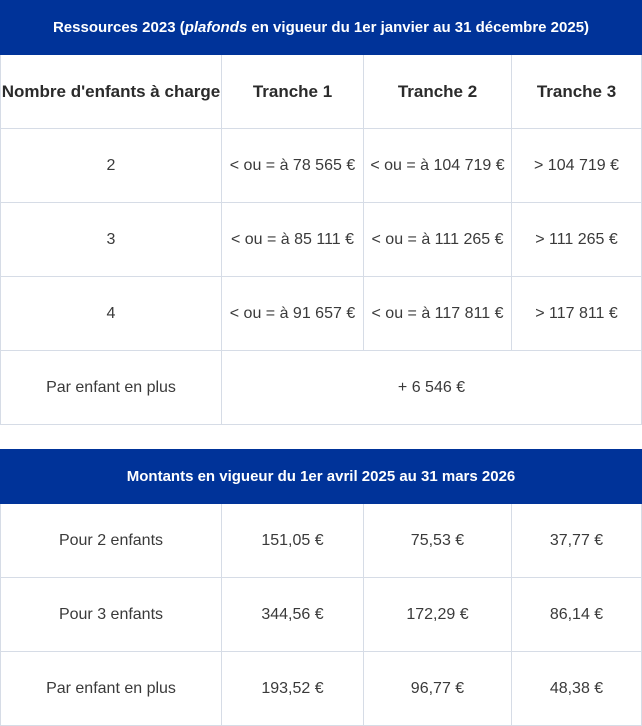 The height and width of the screenshot is (726, 642). What do you see at coordinates (431, 387) in the screenshot?
I see `extra-child-value: + 6 546 €` at bounding box center [431, 387].